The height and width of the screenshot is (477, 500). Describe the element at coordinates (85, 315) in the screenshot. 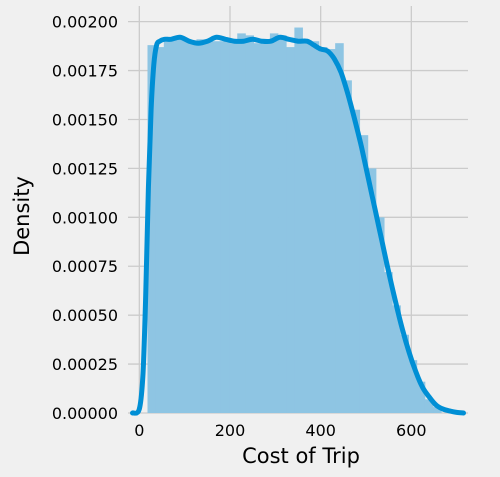

I see `y-tick-label: 0.00050` at that location.